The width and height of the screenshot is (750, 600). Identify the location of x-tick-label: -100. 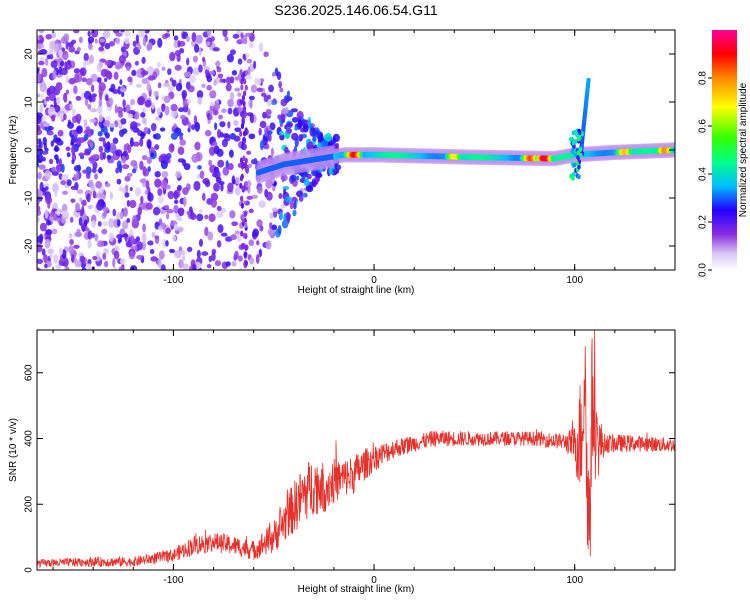
(173, 580).